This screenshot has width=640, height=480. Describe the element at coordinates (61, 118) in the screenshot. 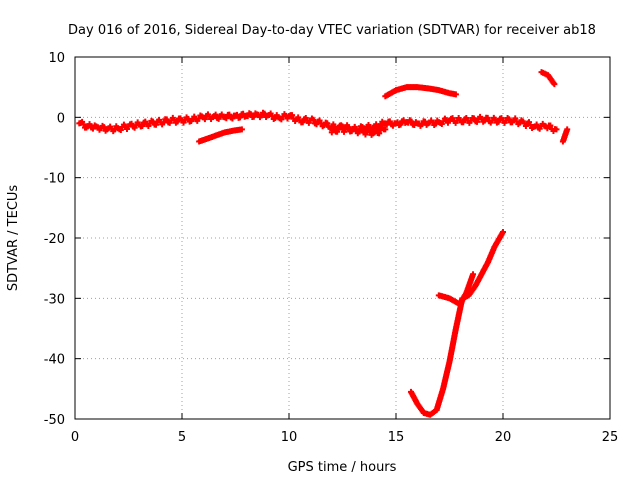

I see `y-tick-label: 0` at that location.